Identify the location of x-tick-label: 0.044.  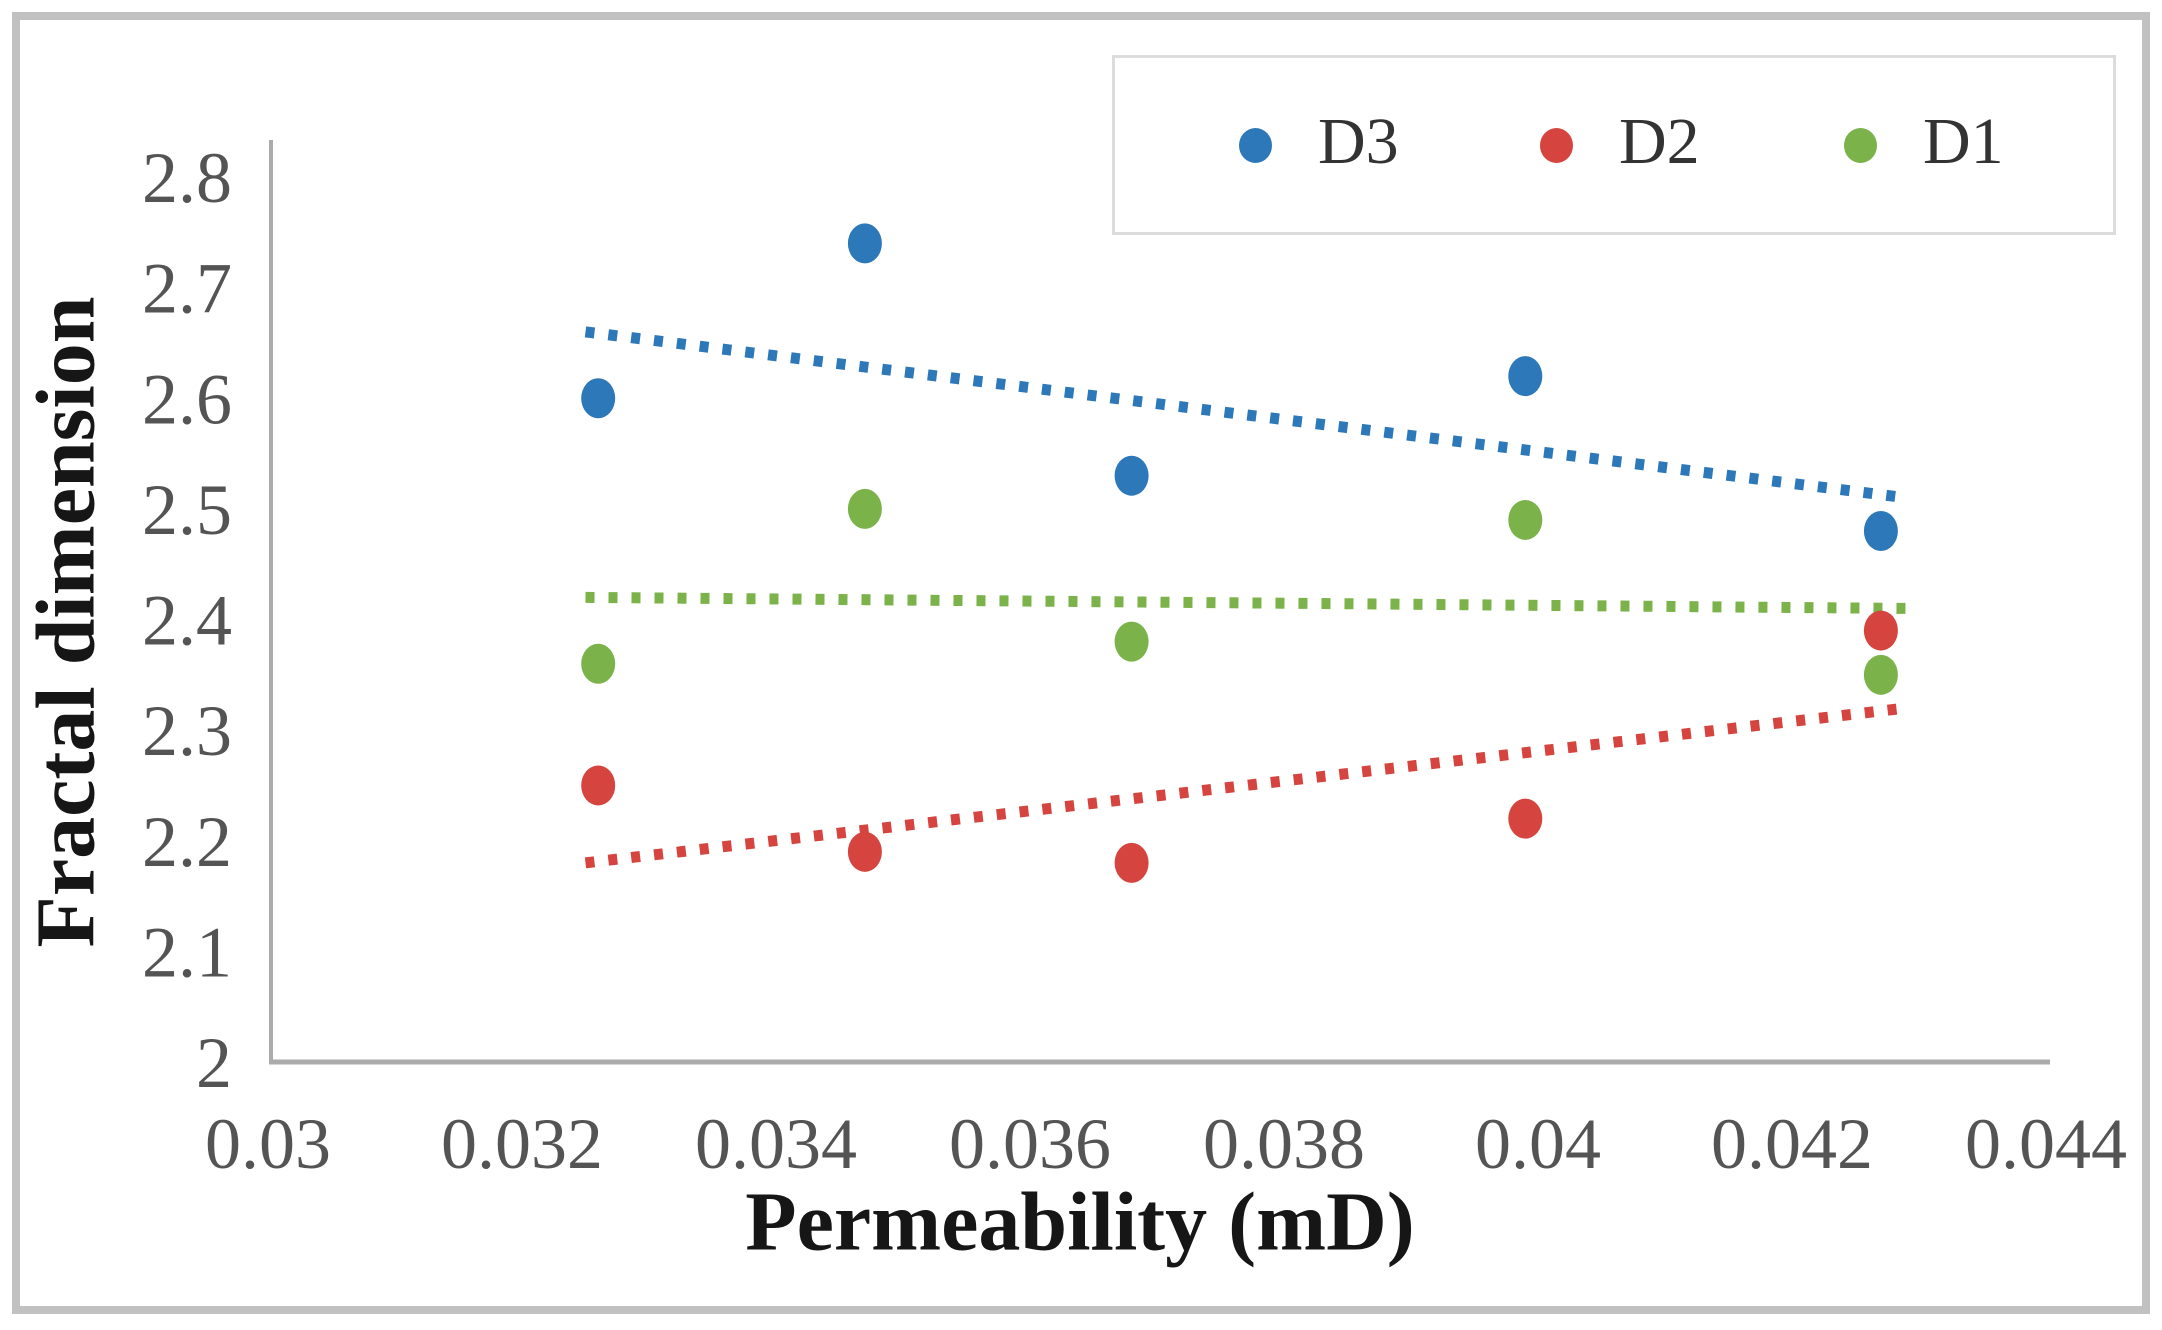
(2046, 1144).